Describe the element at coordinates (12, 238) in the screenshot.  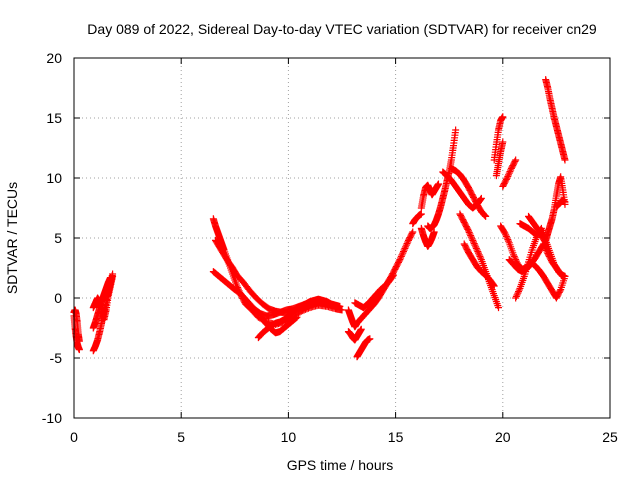
I see `y-axis-label: SDTVAR / TECUs` at that location.